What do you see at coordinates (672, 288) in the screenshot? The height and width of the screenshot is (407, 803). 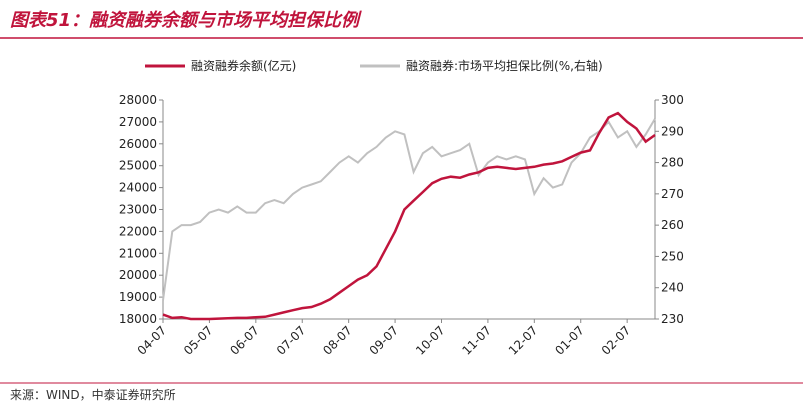 I see `y2-tick-label: 240` at bounding box center [672, 288].